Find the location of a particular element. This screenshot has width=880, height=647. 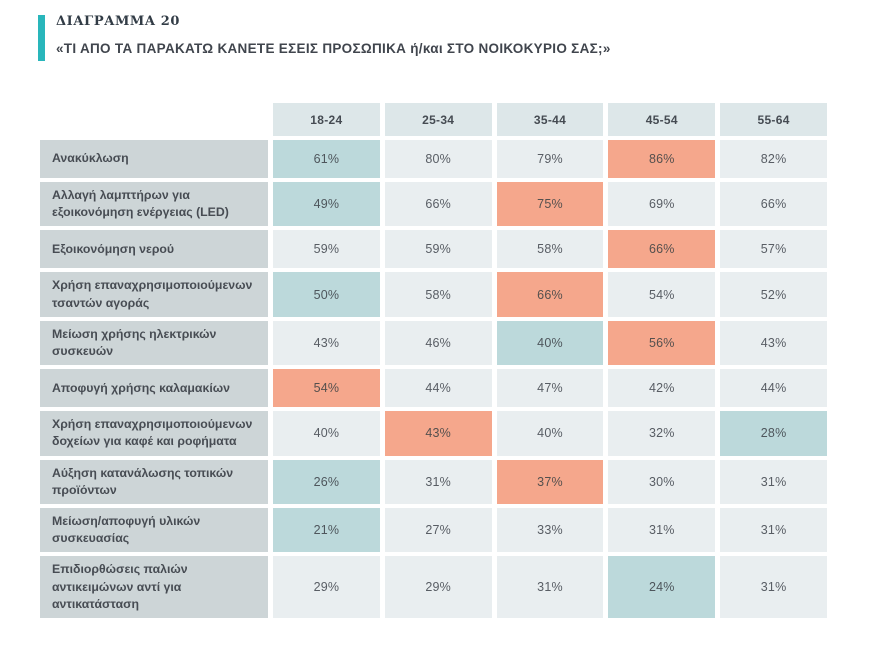

column-header-25-34: 25-34 is located at coordinates (438, 119).